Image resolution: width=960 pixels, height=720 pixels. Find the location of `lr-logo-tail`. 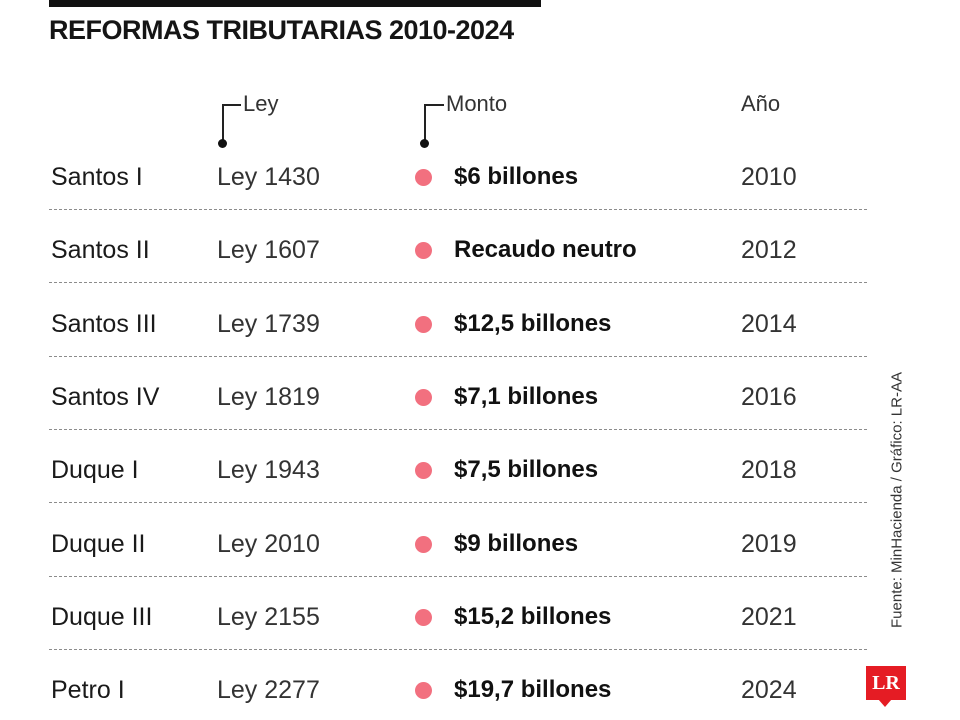

lr-logo-tail is located at coordinates (885, 703).